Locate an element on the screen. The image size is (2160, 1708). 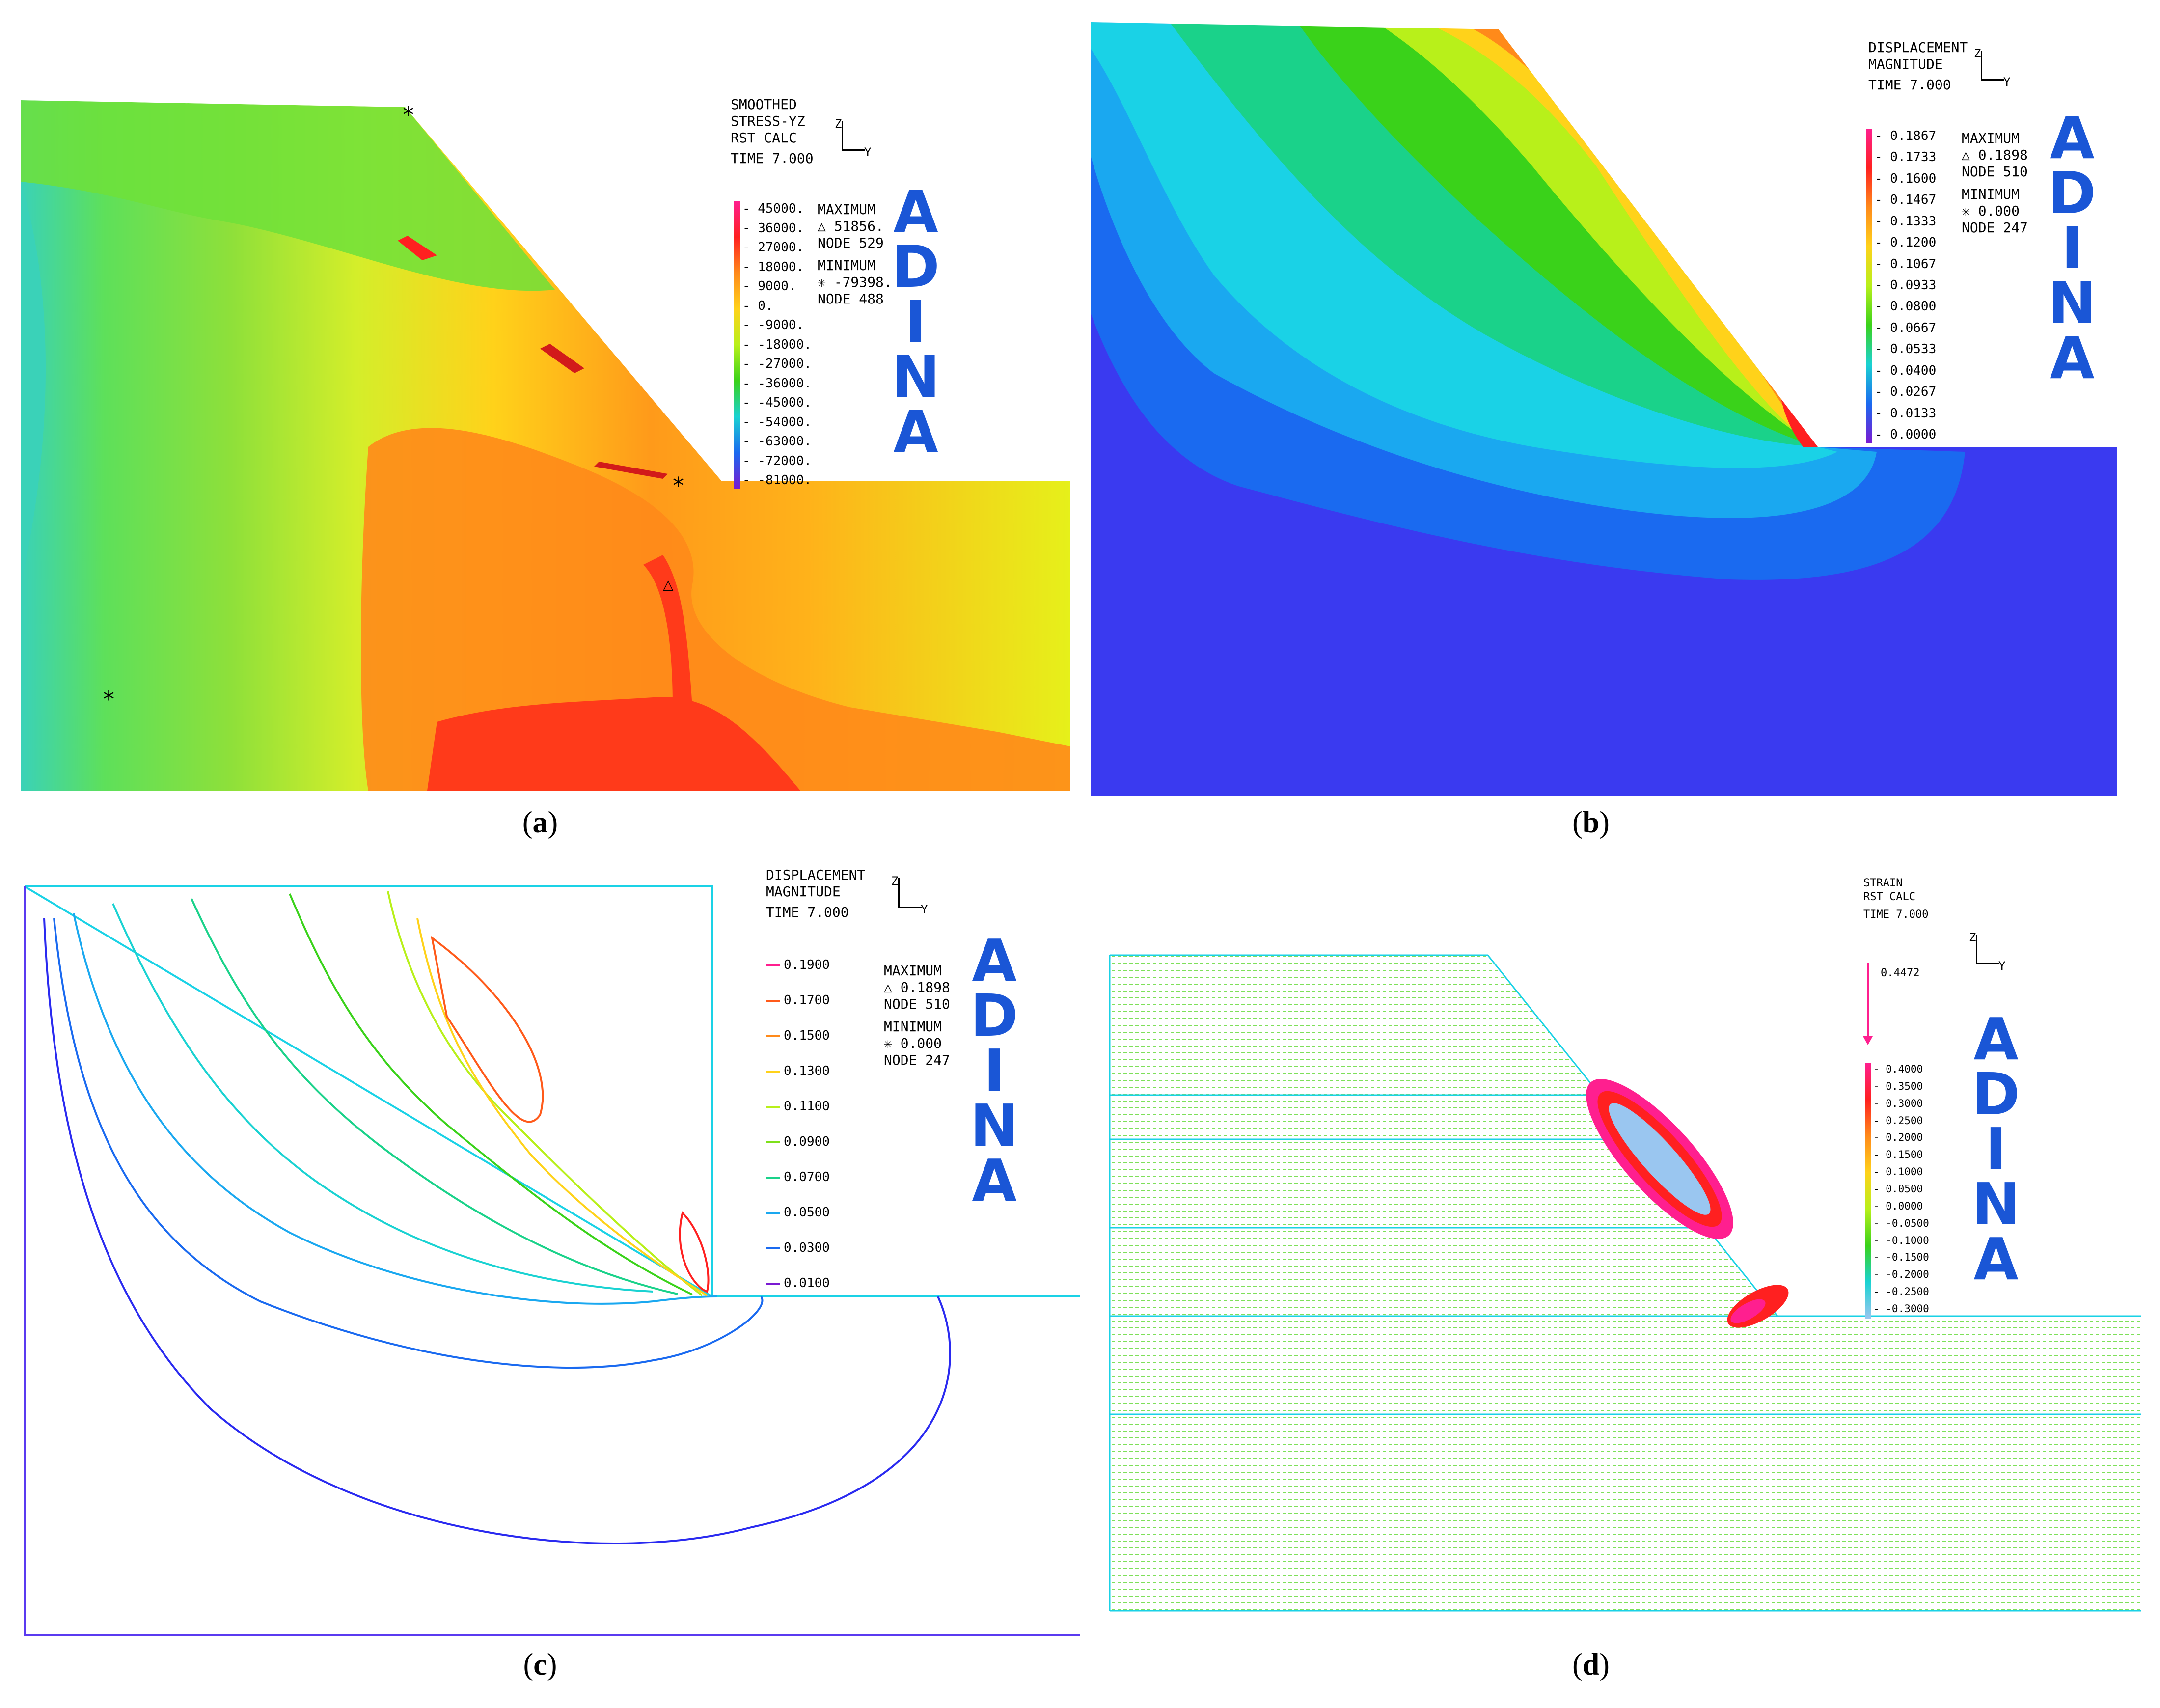
tick-label: - -45000. is located at coordinates (777, 402).